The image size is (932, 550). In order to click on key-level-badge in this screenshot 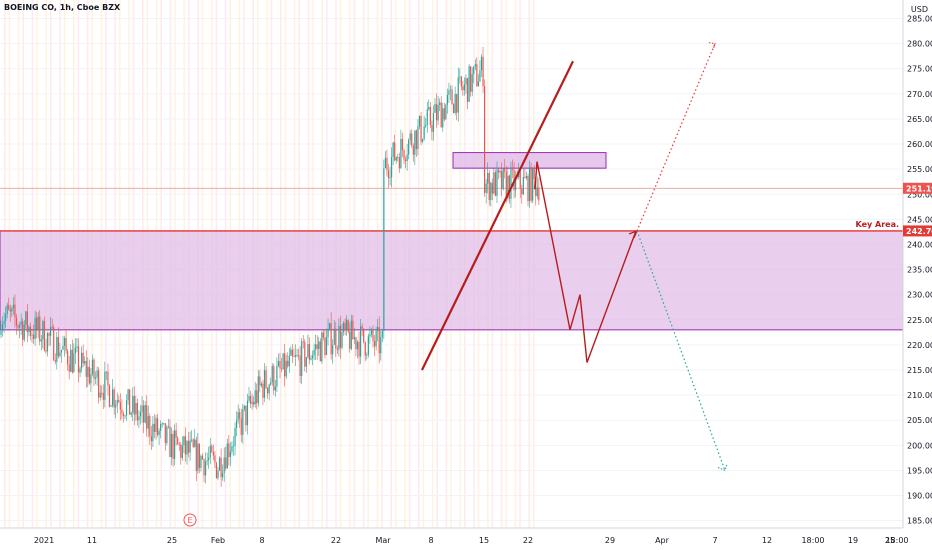, I will do `click(917, 231)`.